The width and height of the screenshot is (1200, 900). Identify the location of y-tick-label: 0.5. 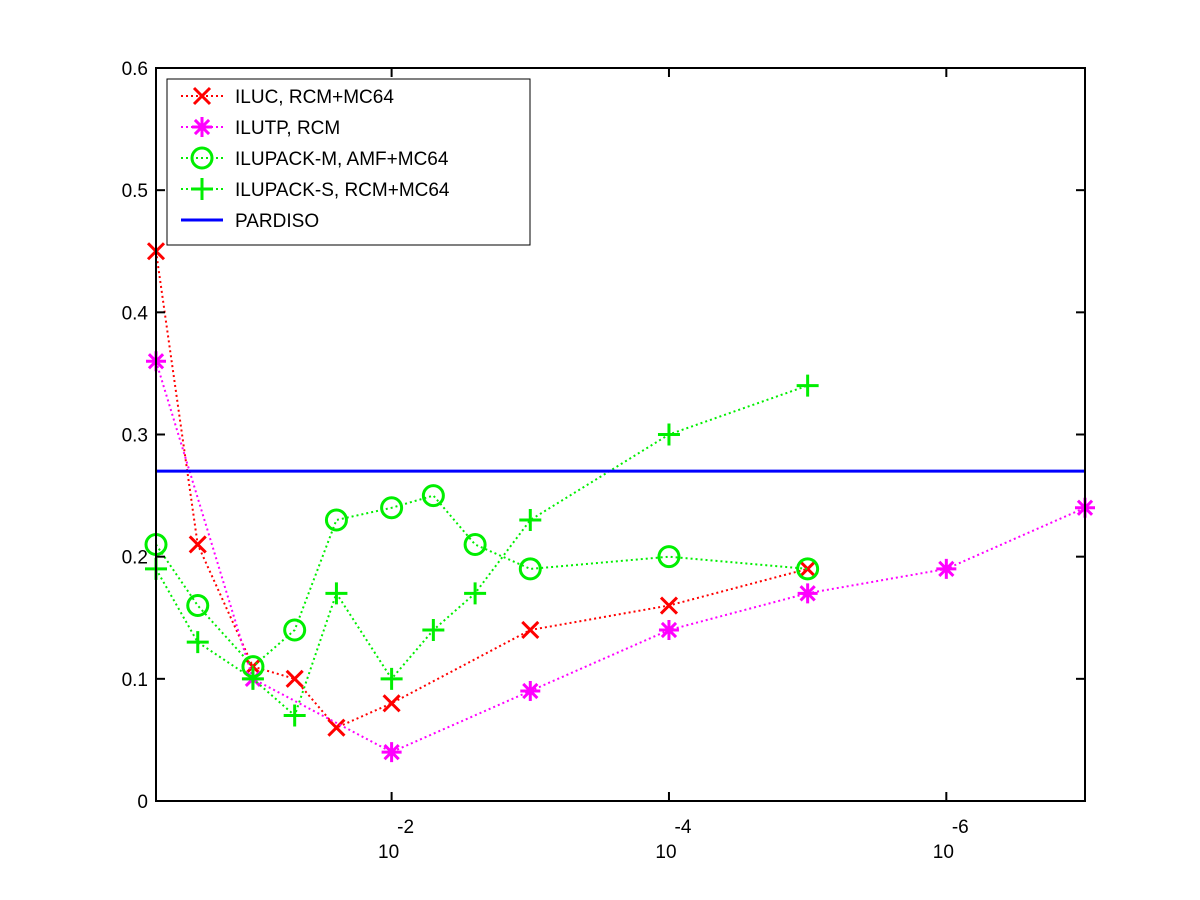
(135, 191).